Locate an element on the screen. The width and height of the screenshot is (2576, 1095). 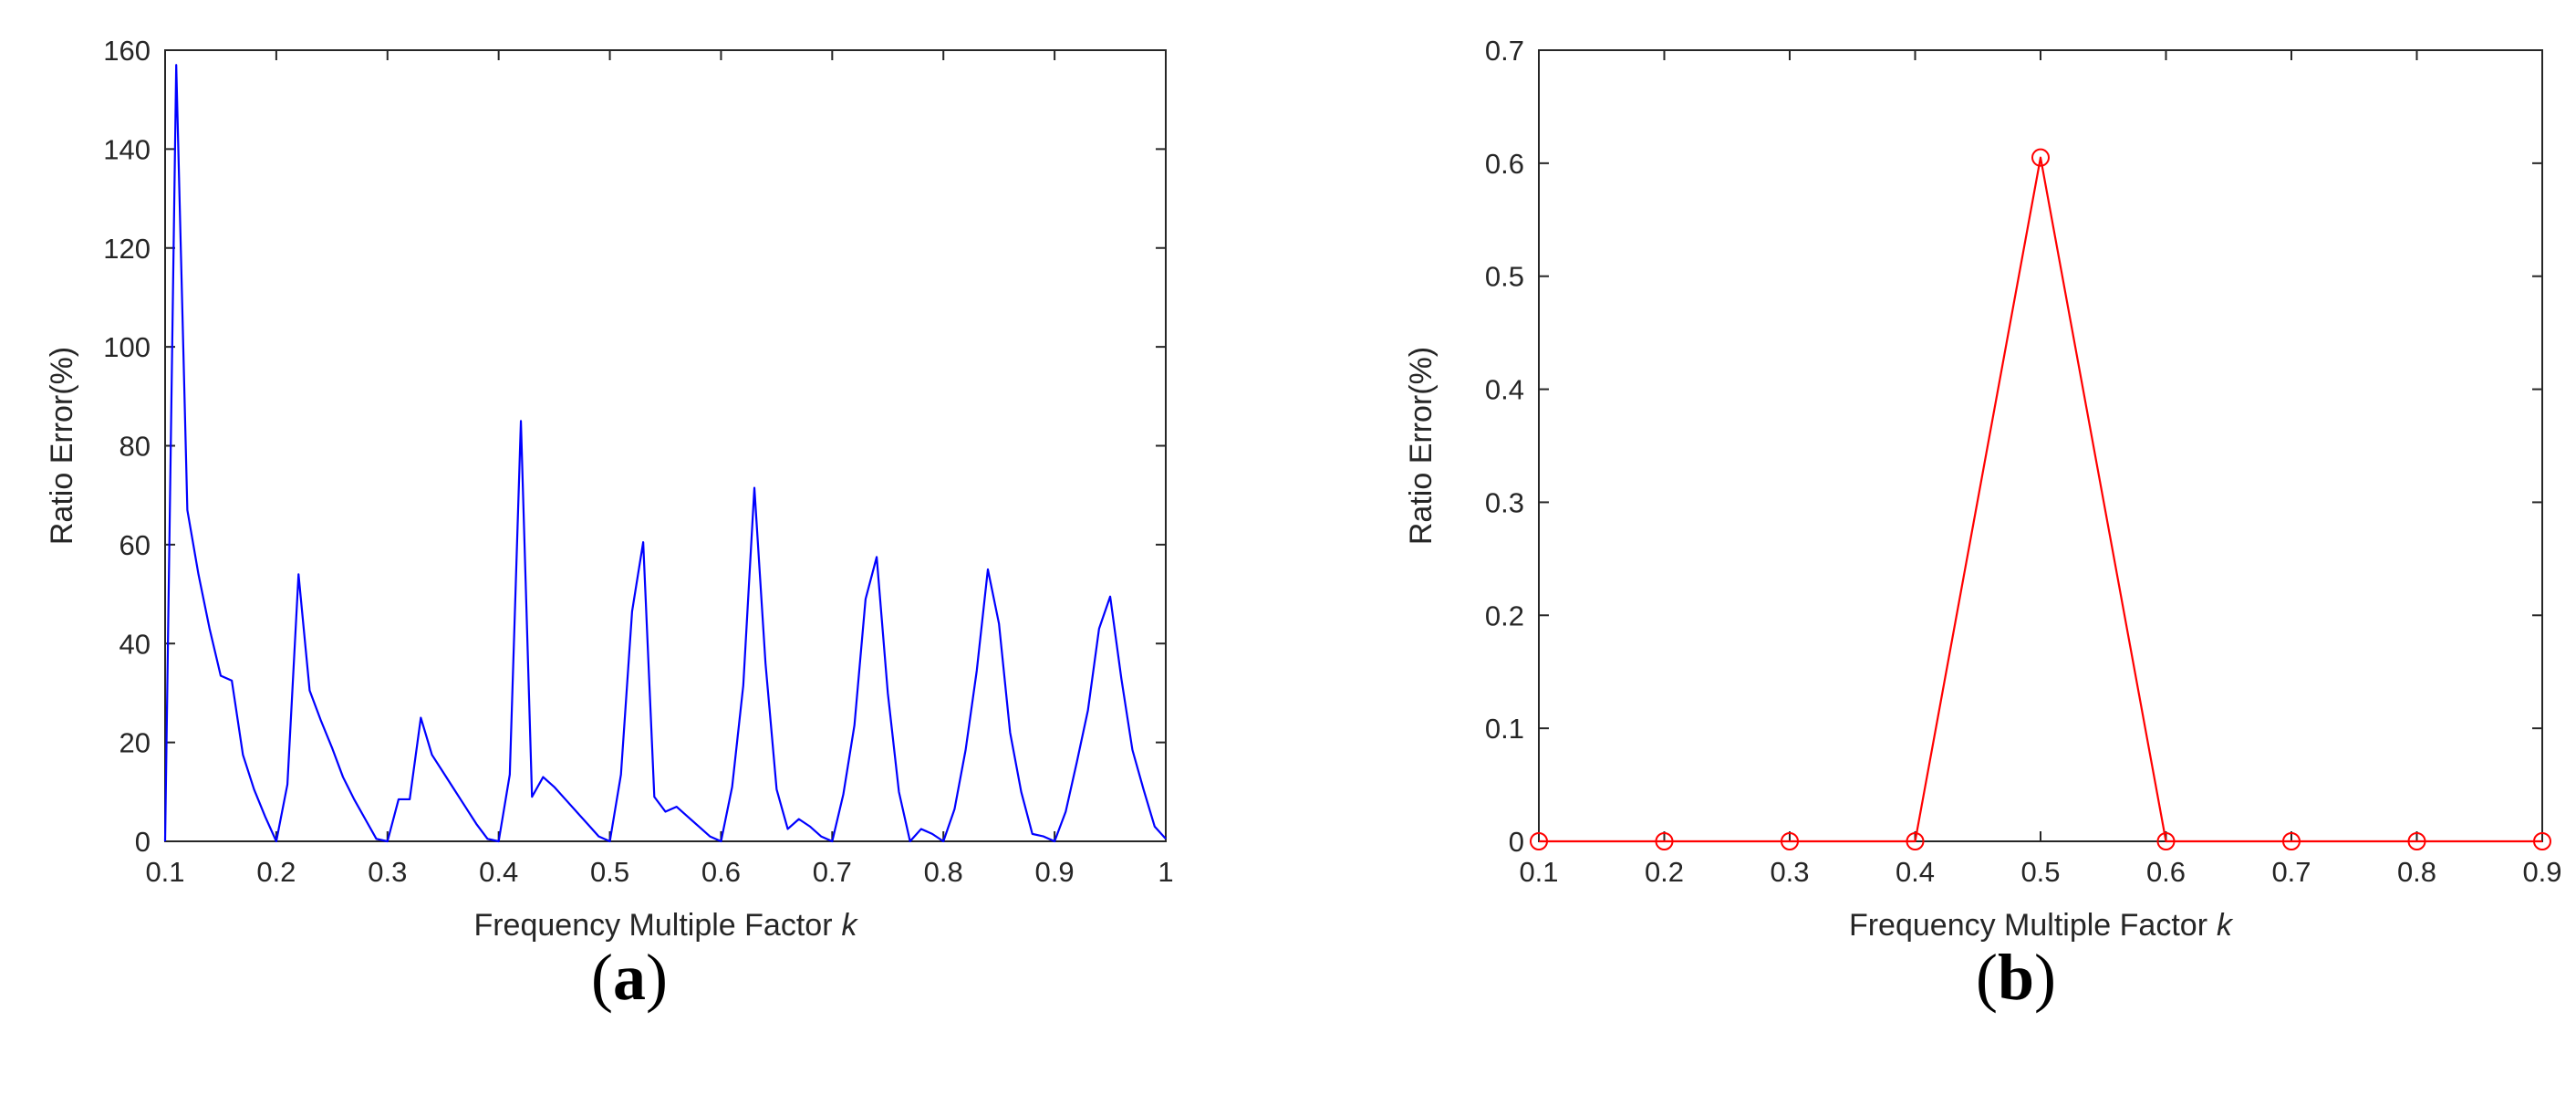
y-tick-label: 140 is located at coordinates (127, 149).